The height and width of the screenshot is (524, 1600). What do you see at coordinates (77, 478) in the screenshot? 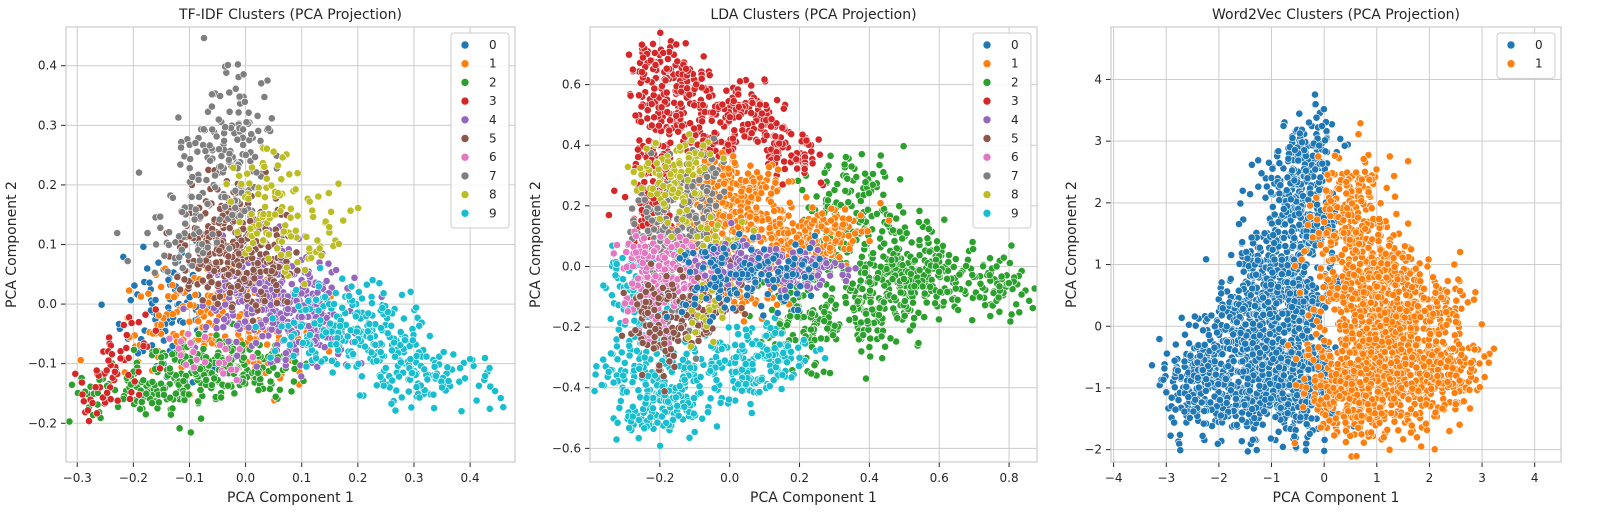
I see `tfidf-x-tick-label: −0.3` at bounding box center [77, 478].